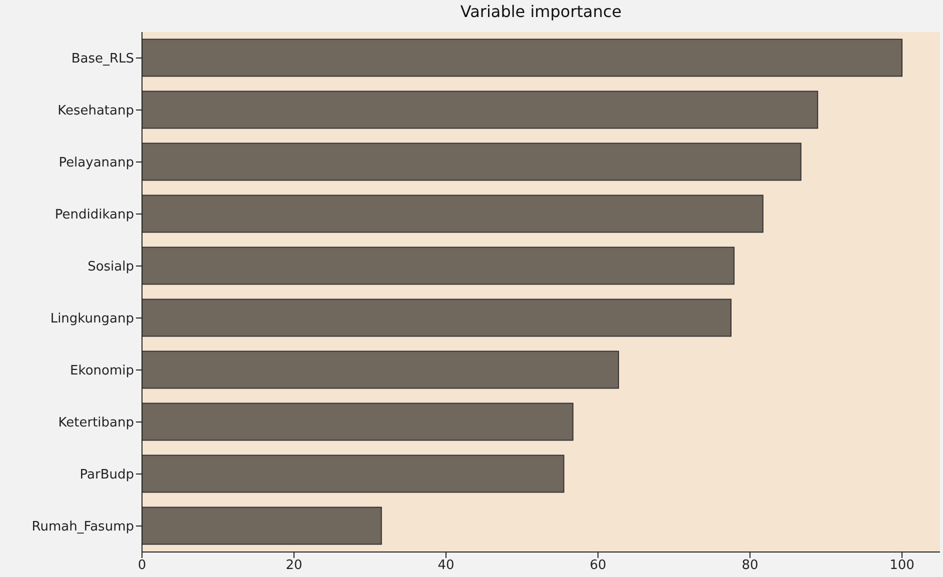 The height and width of the screenshot is (577, 943). Describe the element at coordinates (102, 371) in the screenshot. I see `y-tick-label: Ekonomip` at that location.